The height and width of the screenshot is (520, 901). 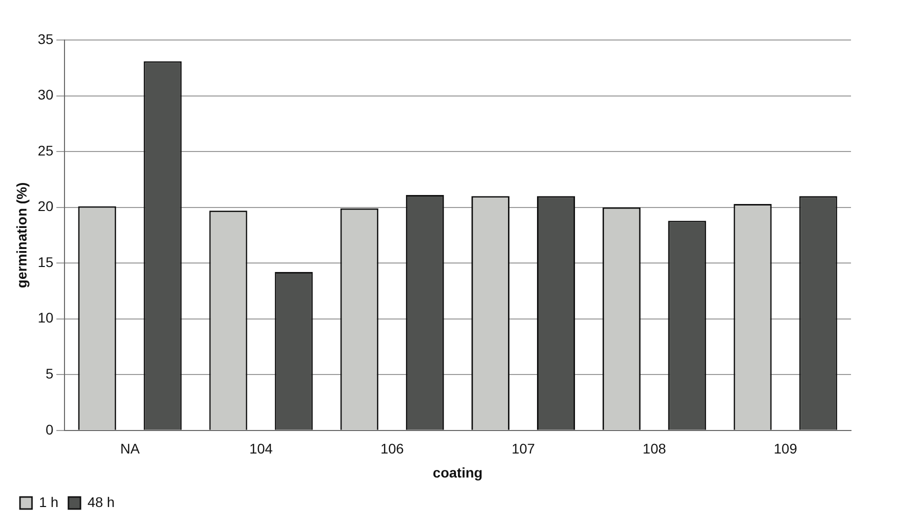 I want to click on x-tick-label: 104, so click(x=261, y=448).